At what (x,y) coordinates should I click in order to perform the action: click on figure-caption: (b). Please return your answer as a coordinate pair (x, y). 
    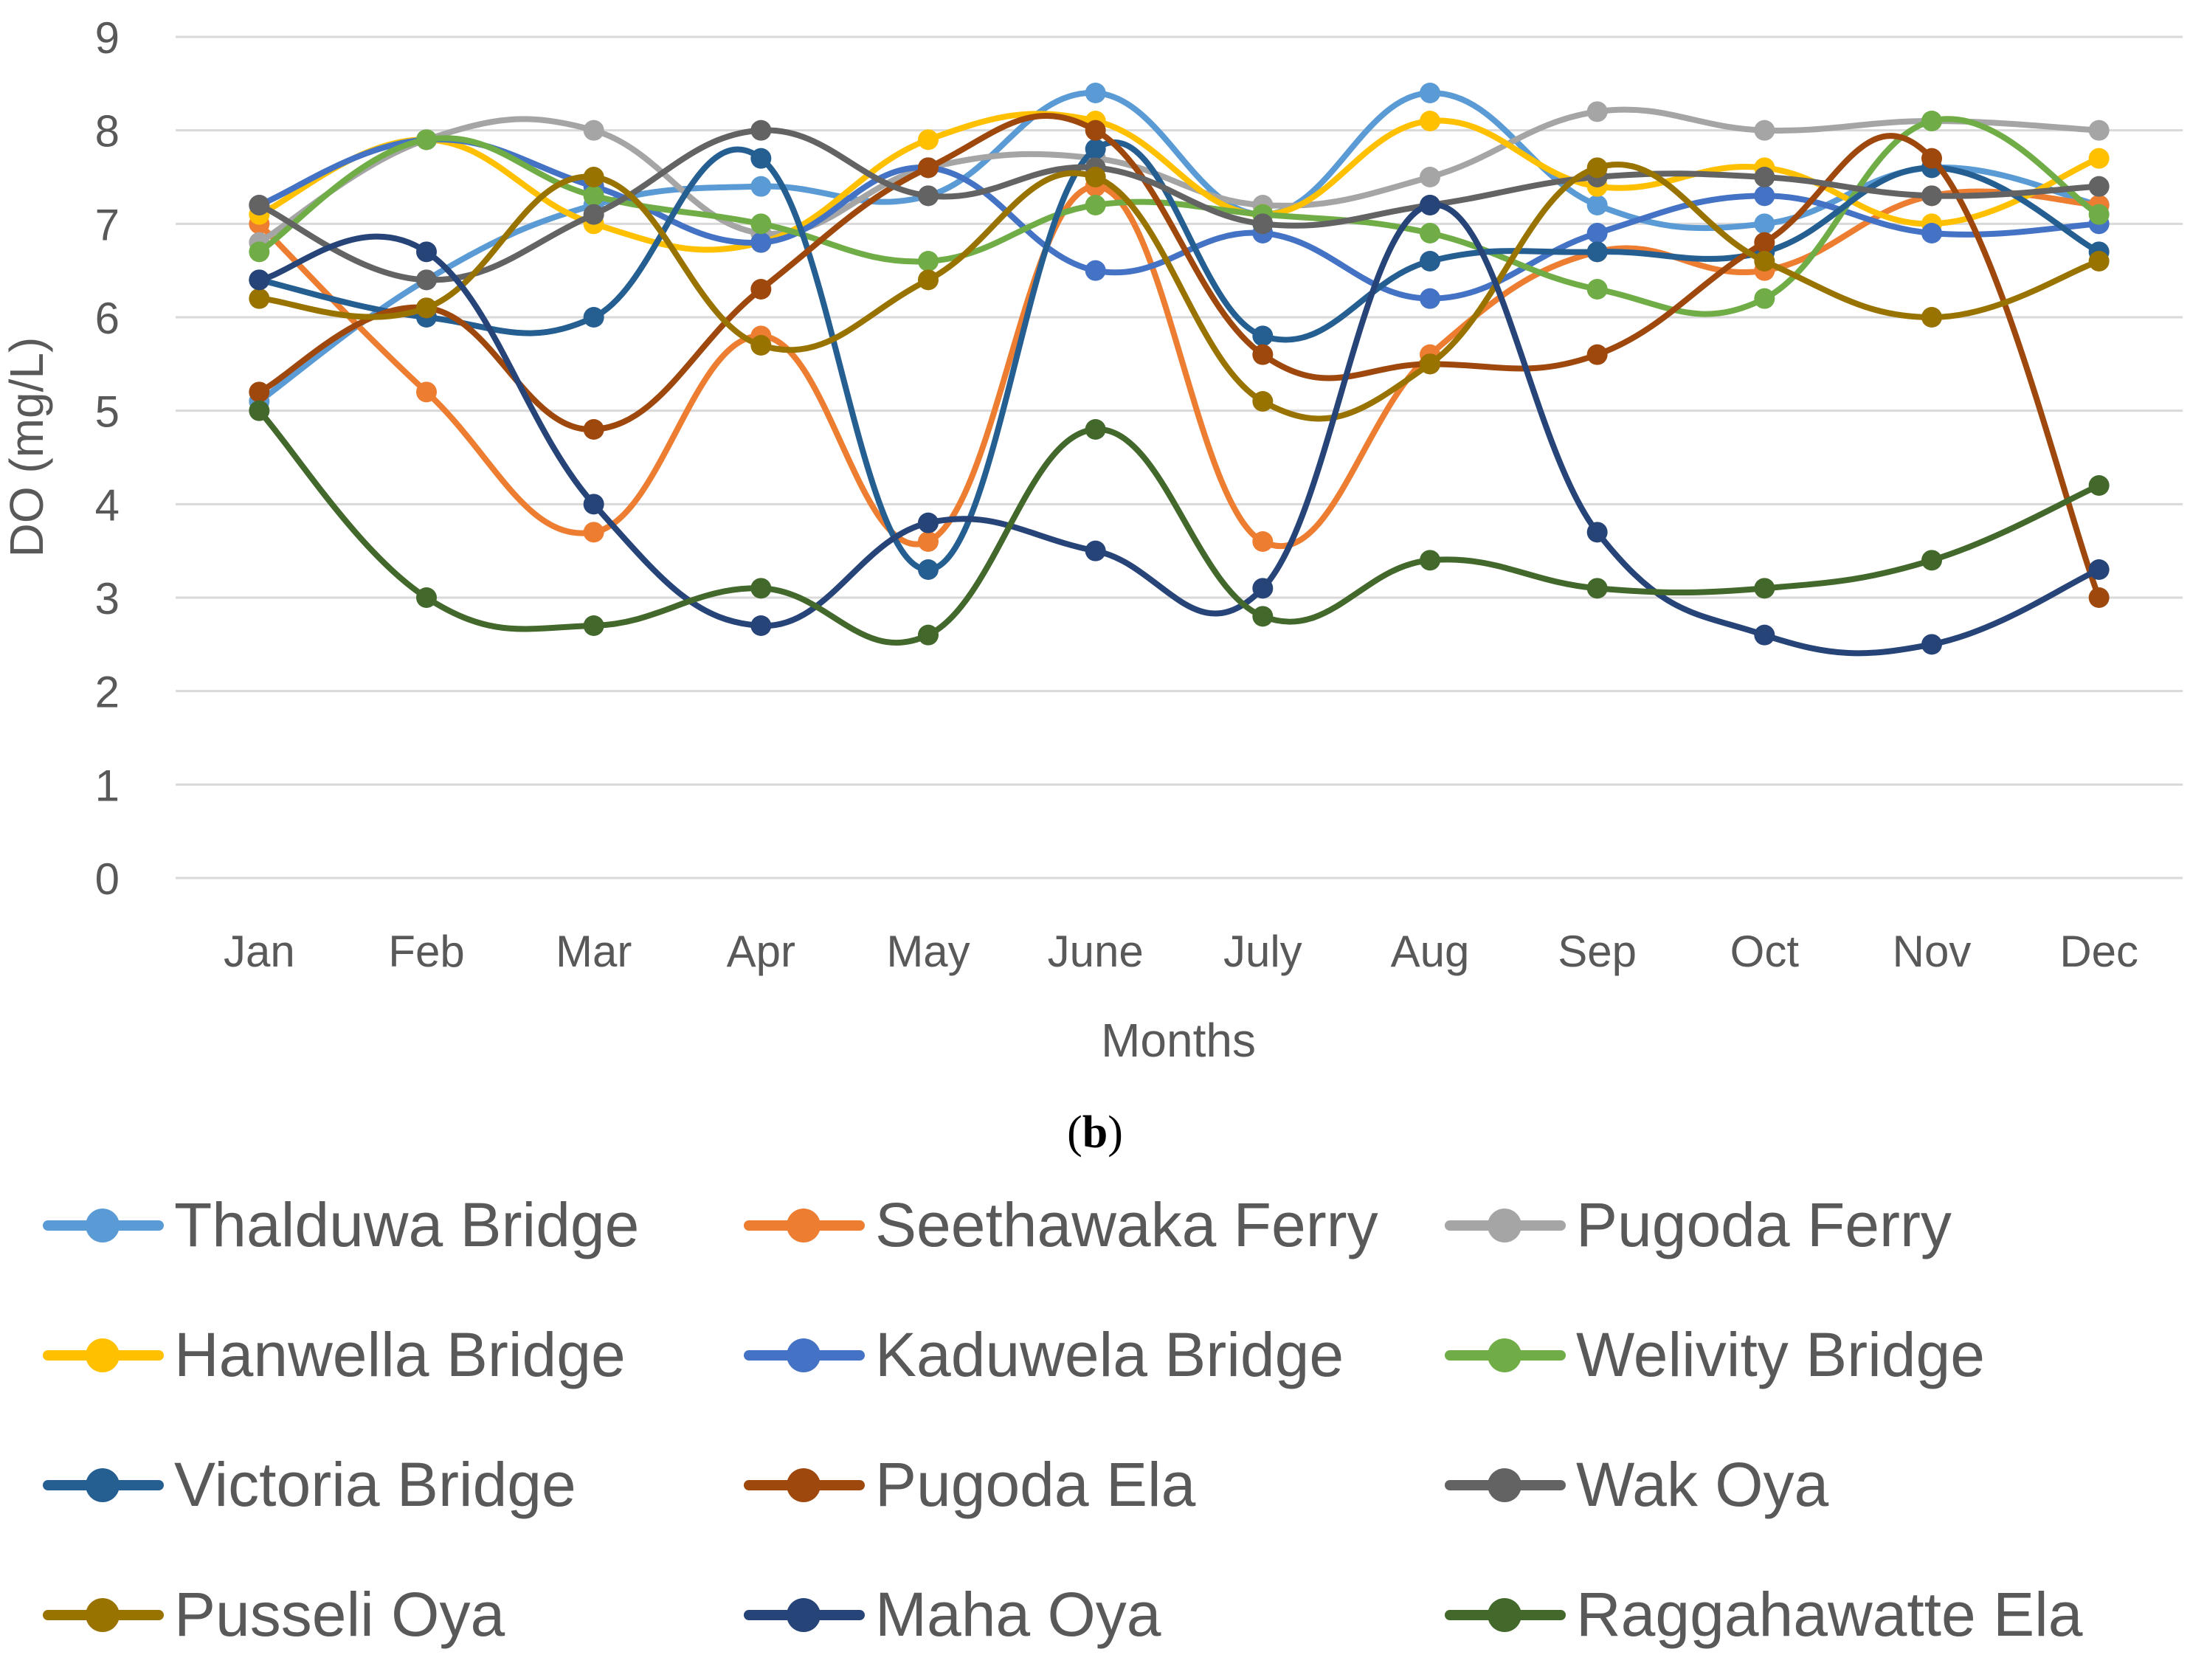
    Looking at the image, I should click on (1095, 1133).